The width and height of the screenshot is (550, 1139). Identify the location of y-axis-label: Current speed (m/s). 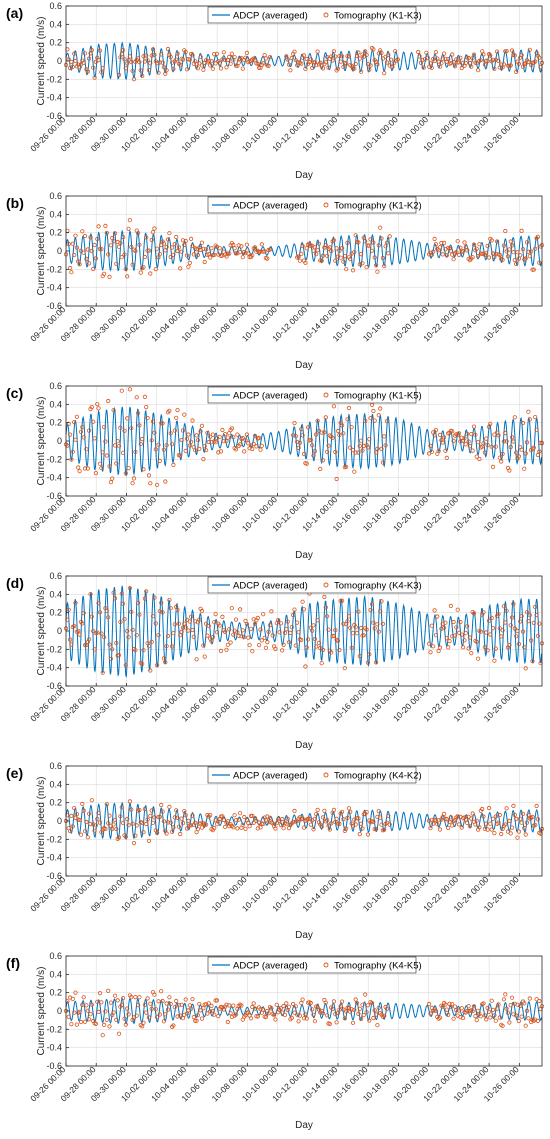
(41, 1011).